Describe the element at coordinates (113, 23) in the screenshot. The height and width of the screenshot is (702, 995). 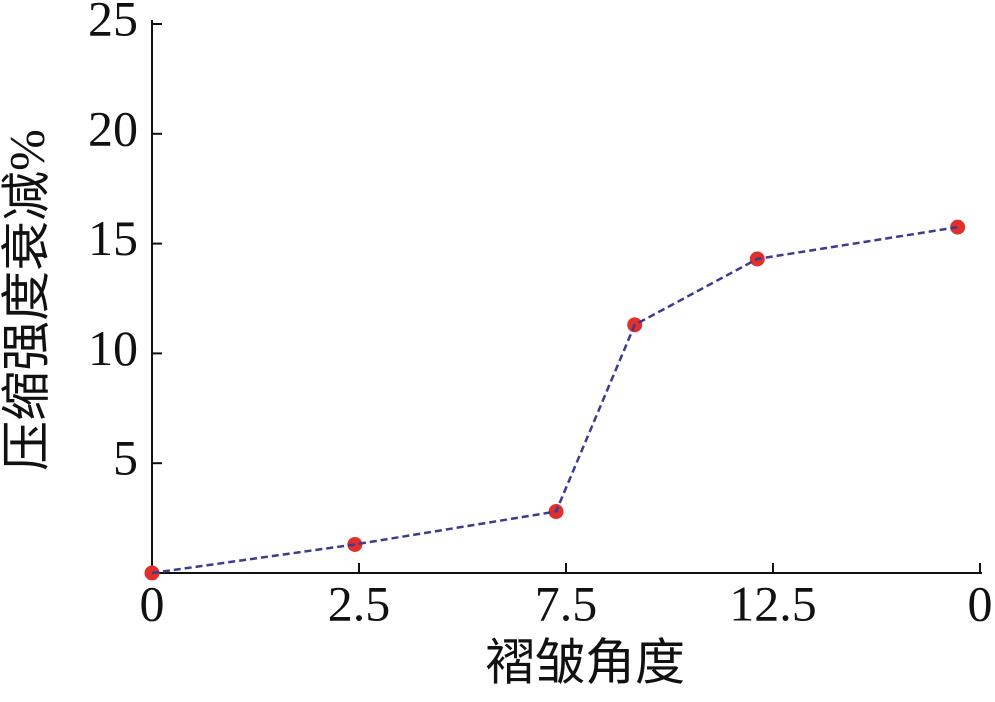
I see `y-tick-label: 25` at that location.